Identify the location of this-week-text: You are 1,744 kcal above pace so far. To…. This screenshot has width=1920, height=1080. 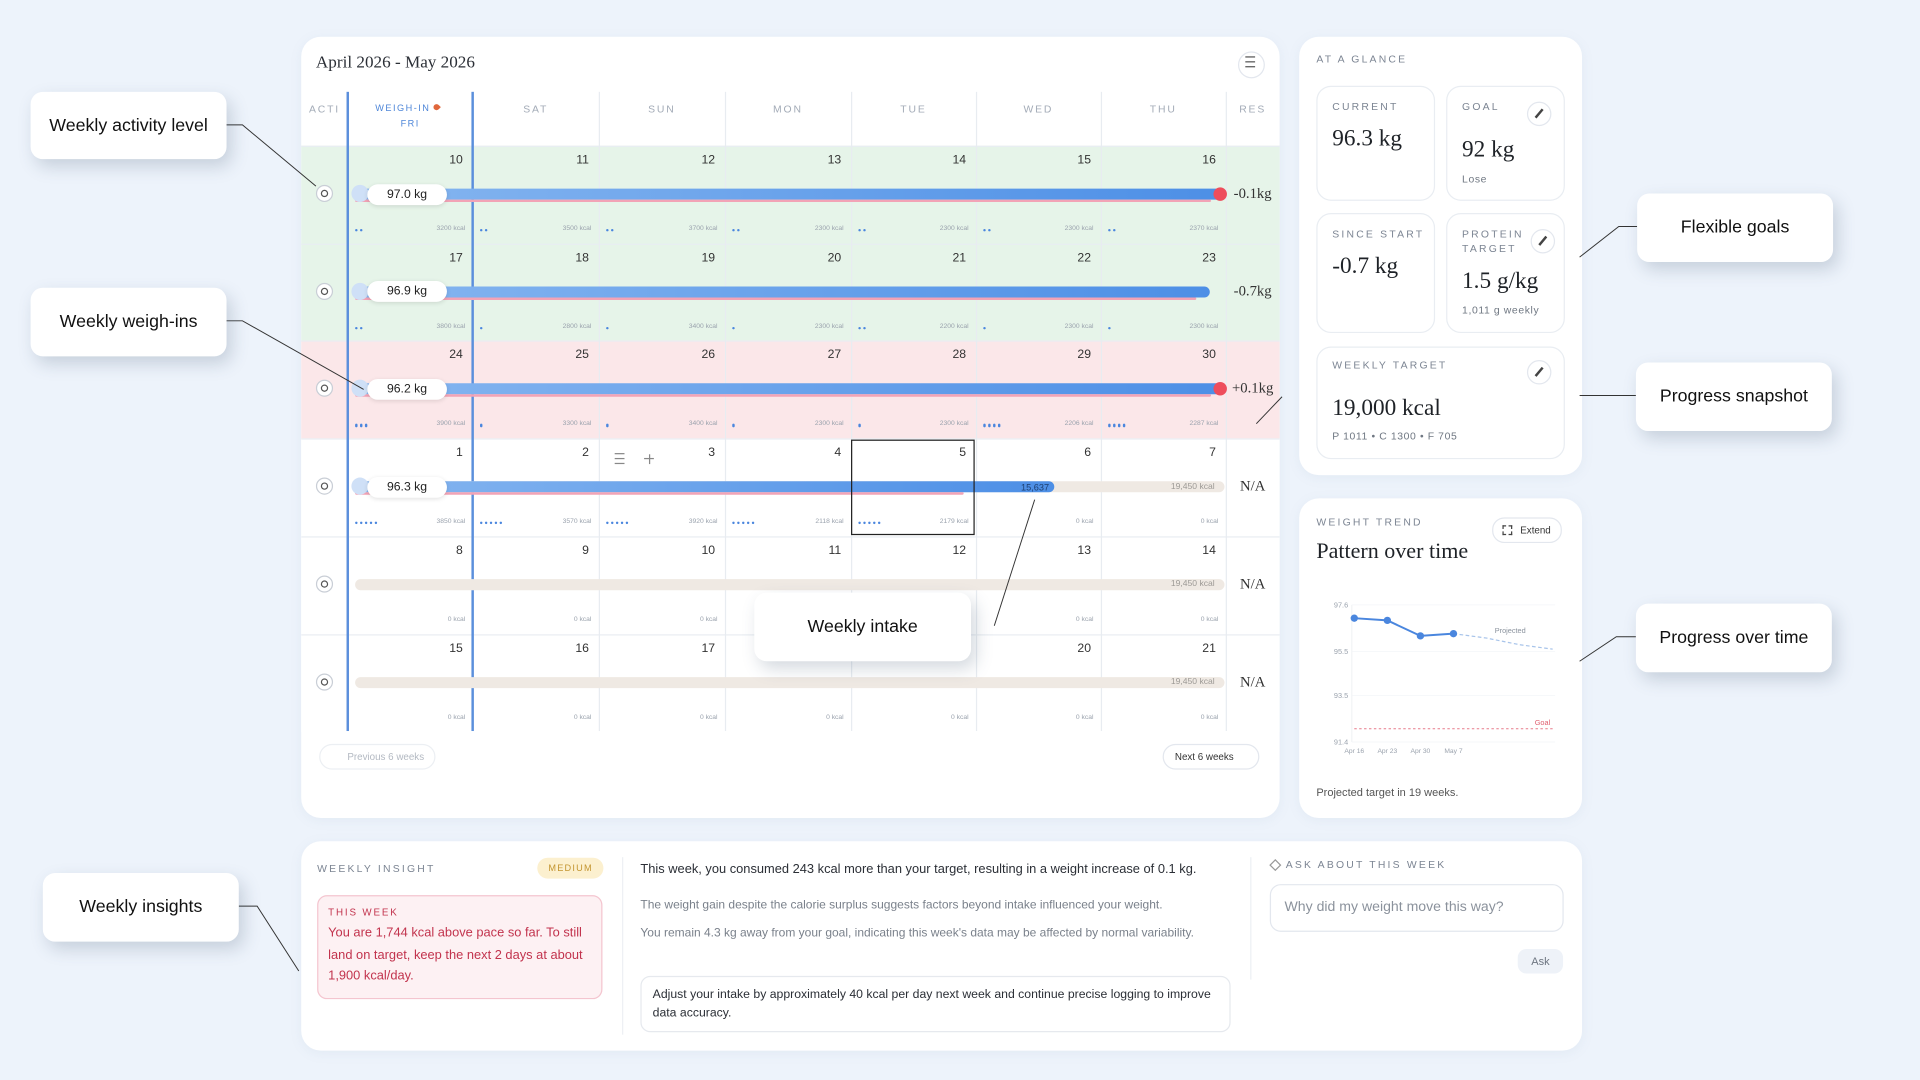
(455, 954).